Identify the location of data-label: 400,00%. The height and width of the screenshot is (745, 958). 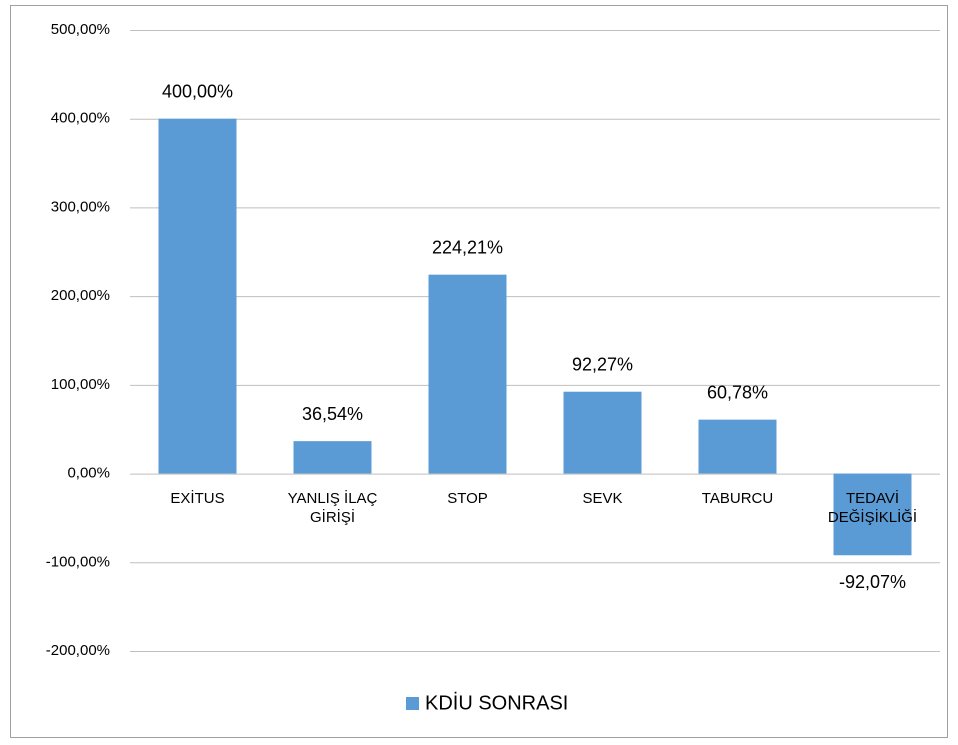
(197, 91).